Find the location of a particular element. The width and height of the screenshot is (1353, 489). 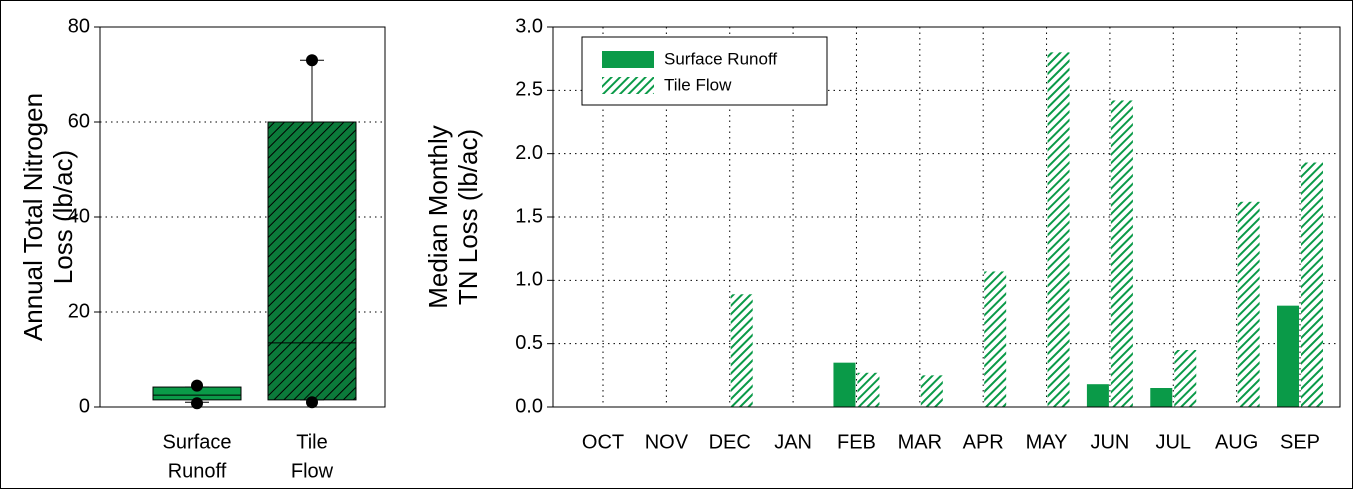

y-axis-label: TN Loss (lb/ac) is located at coordinates (468, 217).